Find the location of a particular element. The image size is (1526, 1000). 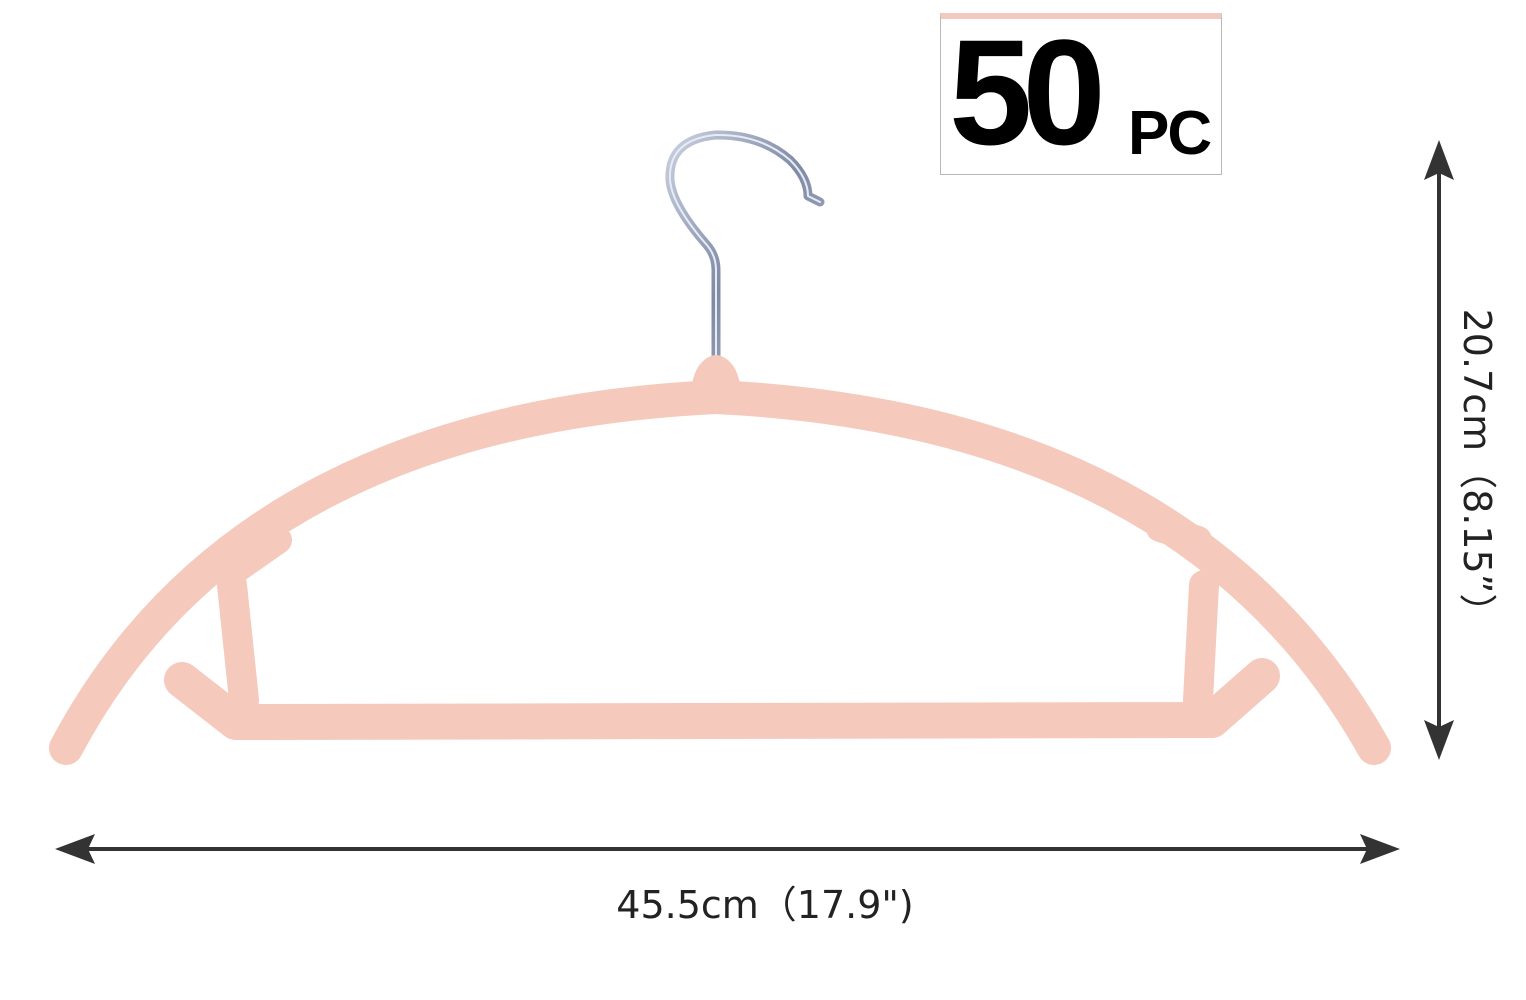

quantity-unit: PC is located at coordinates (1170, 133).